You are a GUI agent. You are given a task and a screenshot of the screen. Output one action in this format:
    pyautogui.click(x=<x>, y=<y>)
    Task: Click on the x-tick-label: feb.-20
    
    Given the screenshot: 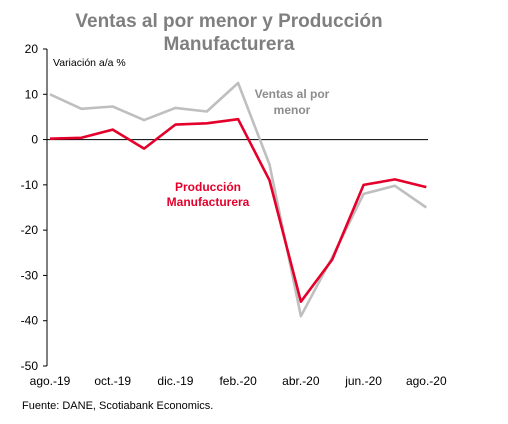 What is the action you would take?
    pyautogui.click(x=238, y=381)
    